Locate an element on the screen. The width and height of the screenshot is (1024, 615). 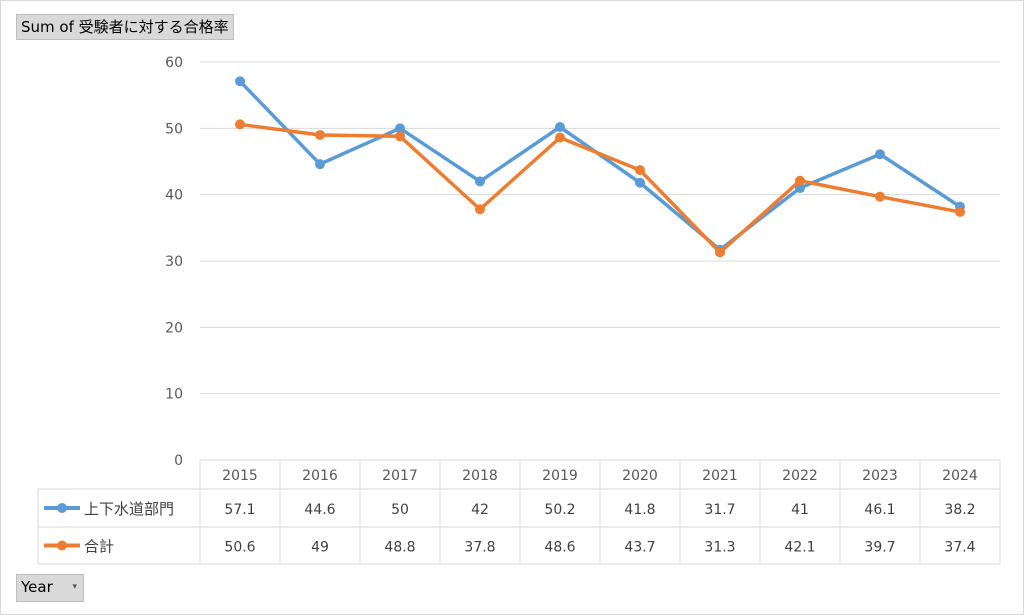
data-table-value: 50 is located at coordinates (400, 510).